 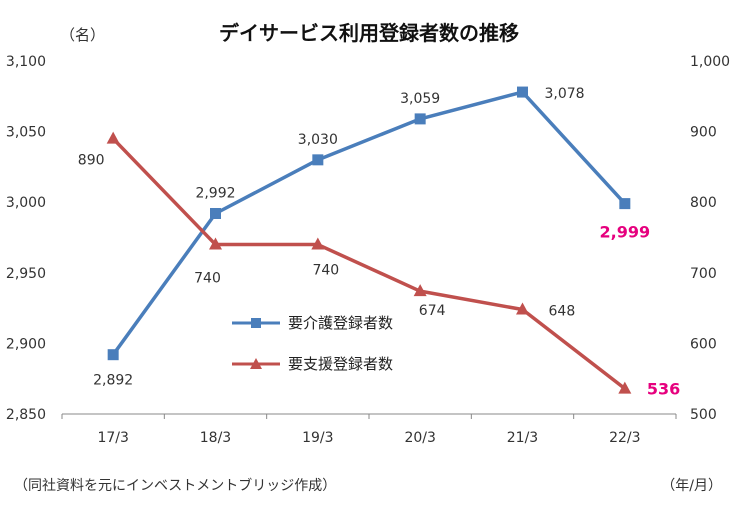 What do you see at coordinates (663, 389) in the screenshot?
I see `data-label: 536` at bounding box center [663, 389].